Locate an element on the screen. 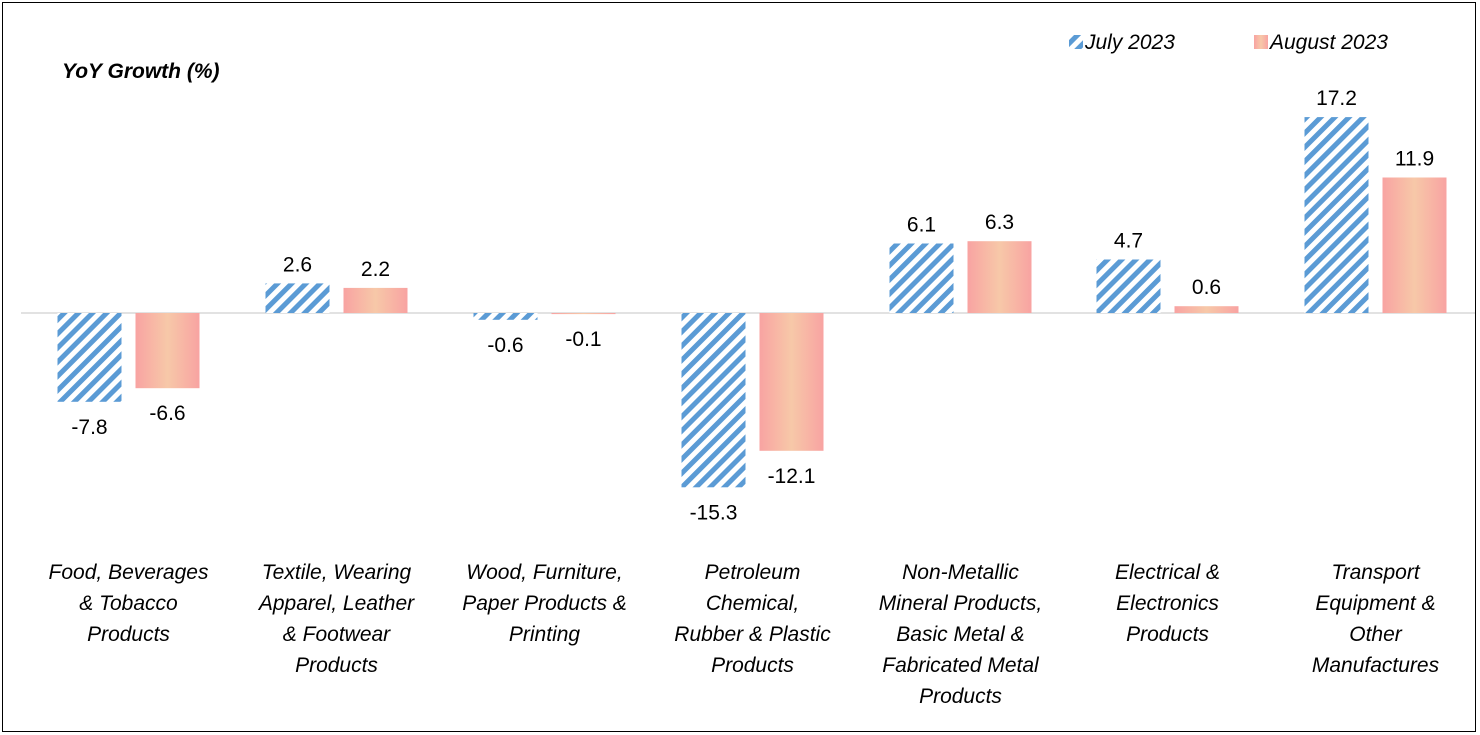 The height and width of the screenshot is (735, 1480). data-label-august-4: 6.3 is located at coordinates (999, 222).